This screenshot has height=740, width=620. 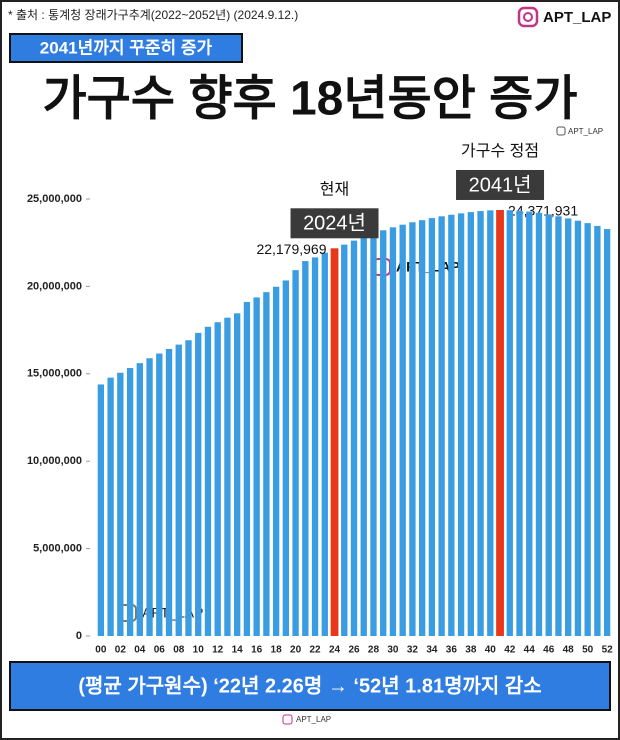 I want to click on x-tick-label: 48, so click(x=569, y=650).